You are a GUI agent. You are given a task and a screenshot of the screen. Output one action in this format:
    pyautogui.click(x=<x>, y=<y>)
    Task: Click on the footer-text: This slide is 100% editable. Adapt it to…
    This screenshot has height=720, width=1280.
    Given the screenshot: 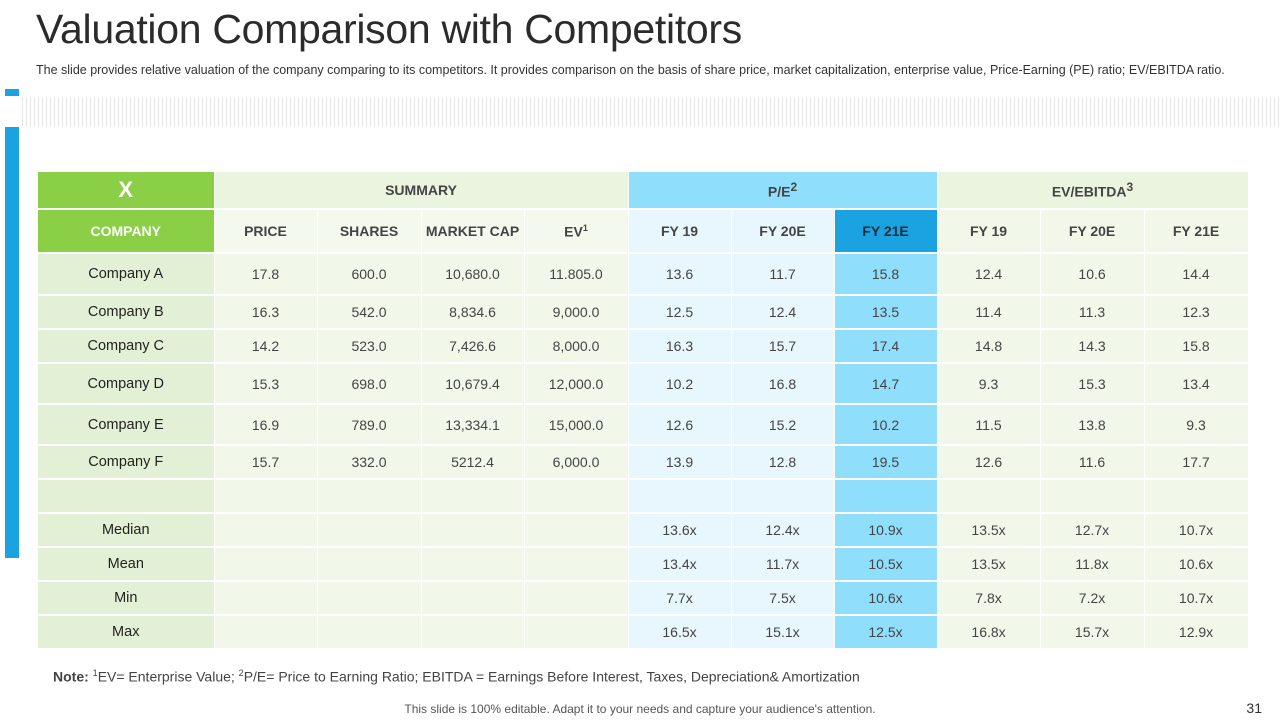 What is the action you would take?
    pyautogui.click(x=640, y=709)
    